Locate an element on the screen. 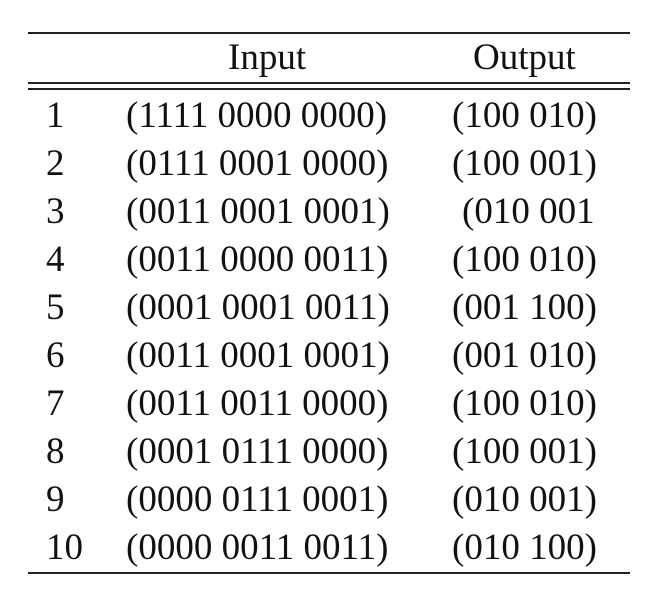 The height and width of the screenshot is (604, 672). table-row: 7 (0011 0011 0000) (100 010) is located at coordinates (329, 406).